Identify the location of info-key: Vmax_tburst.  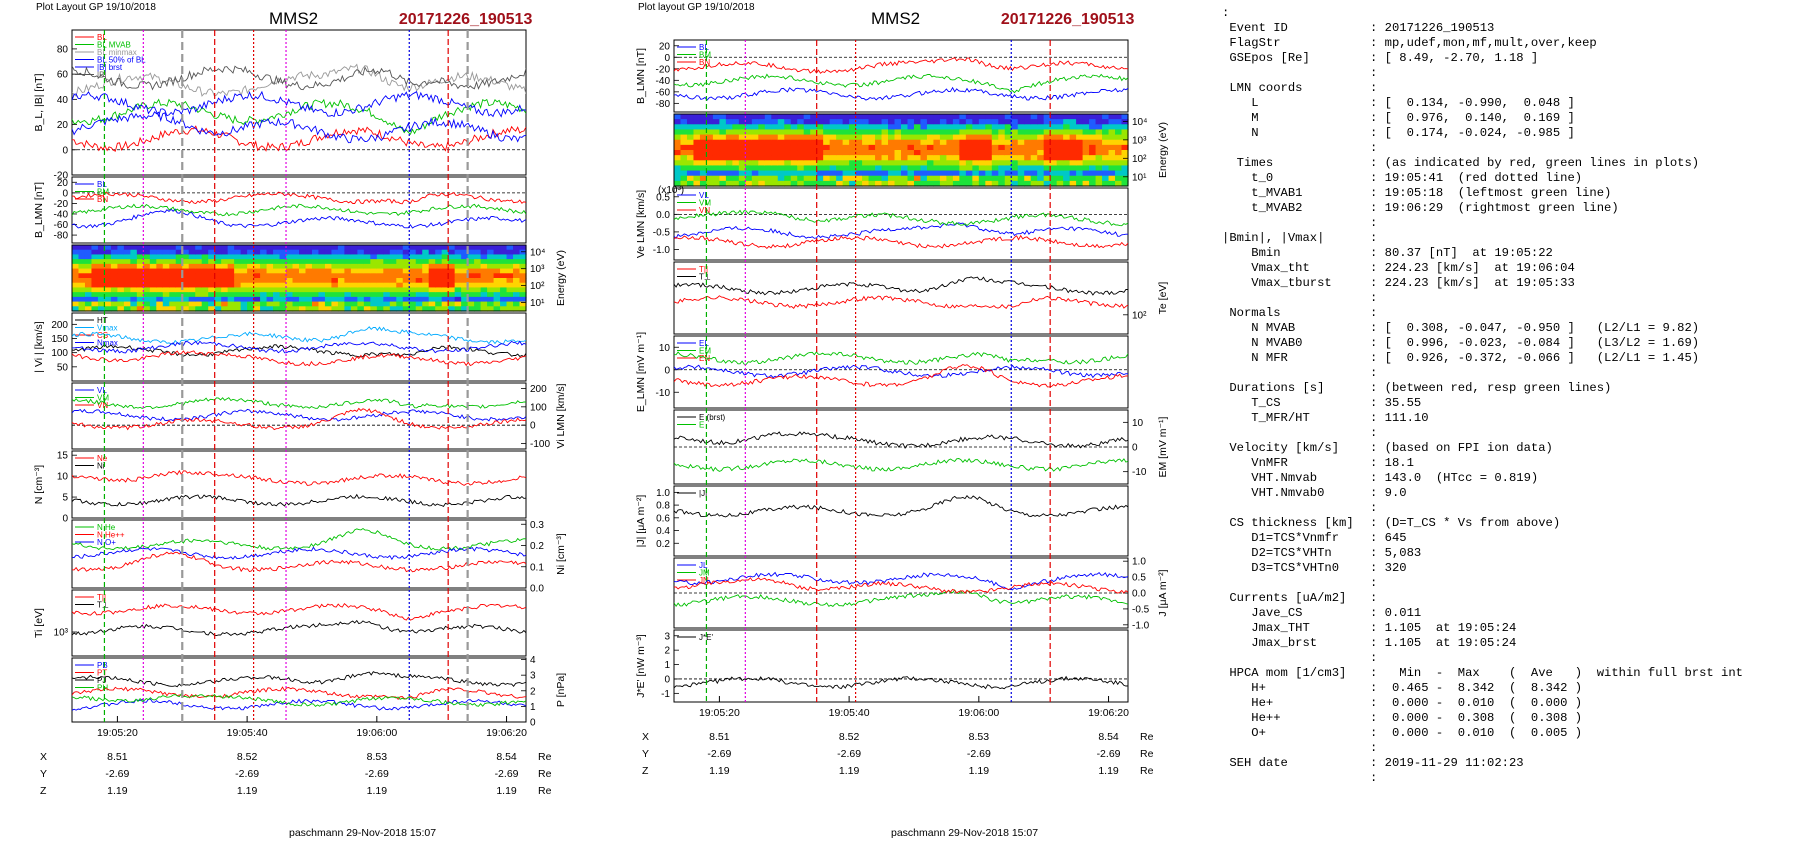
(1277, 283).